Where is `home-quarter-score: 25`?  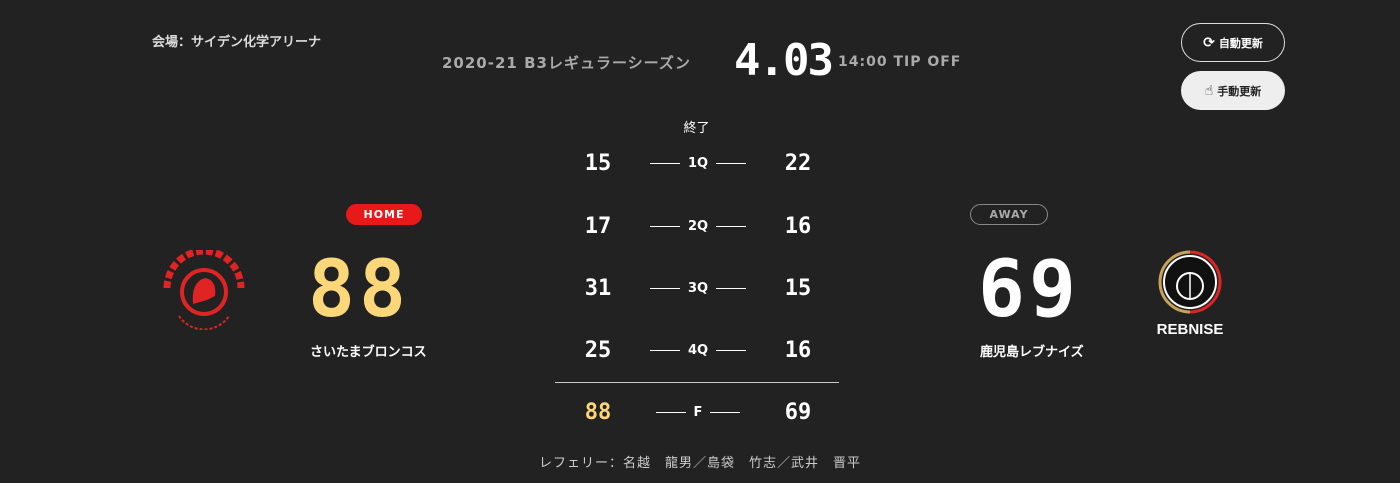 home-quarter-score: 25 is located at coordinates (598, 350).